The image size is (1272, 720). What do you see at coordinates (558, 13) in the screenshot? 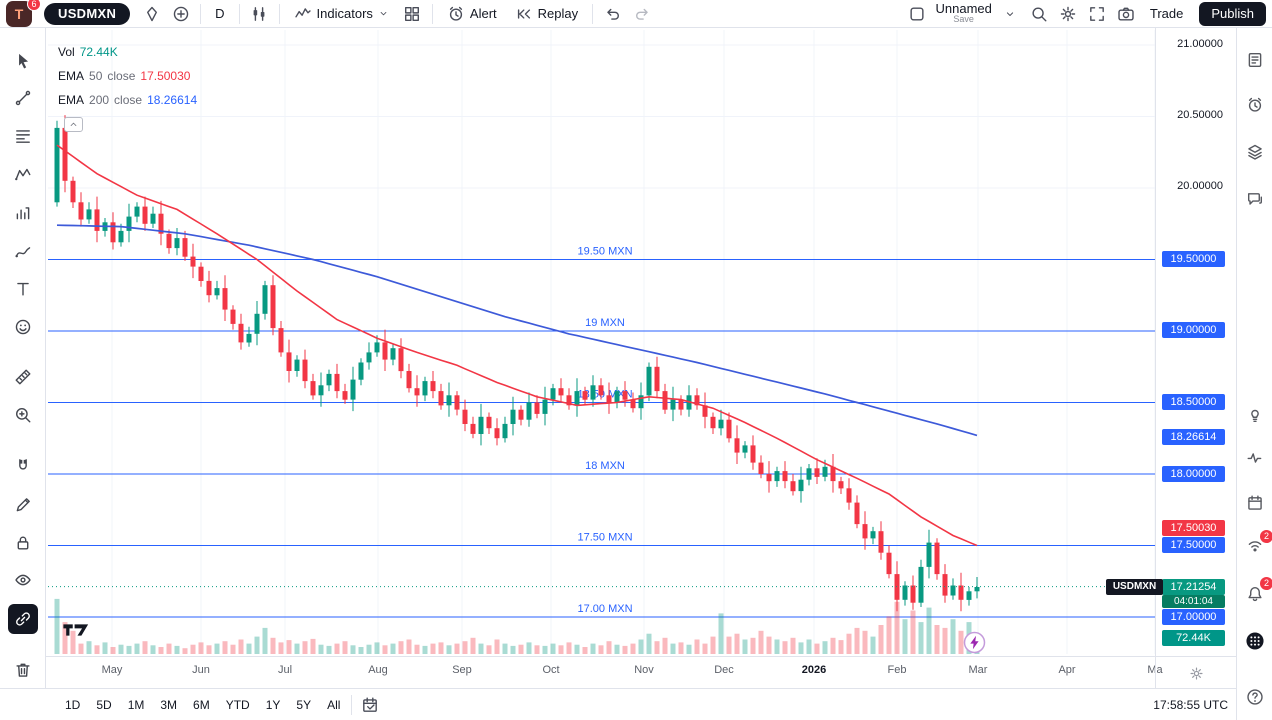
I see `replay-label: Replay` at bounding box center [558, 13].